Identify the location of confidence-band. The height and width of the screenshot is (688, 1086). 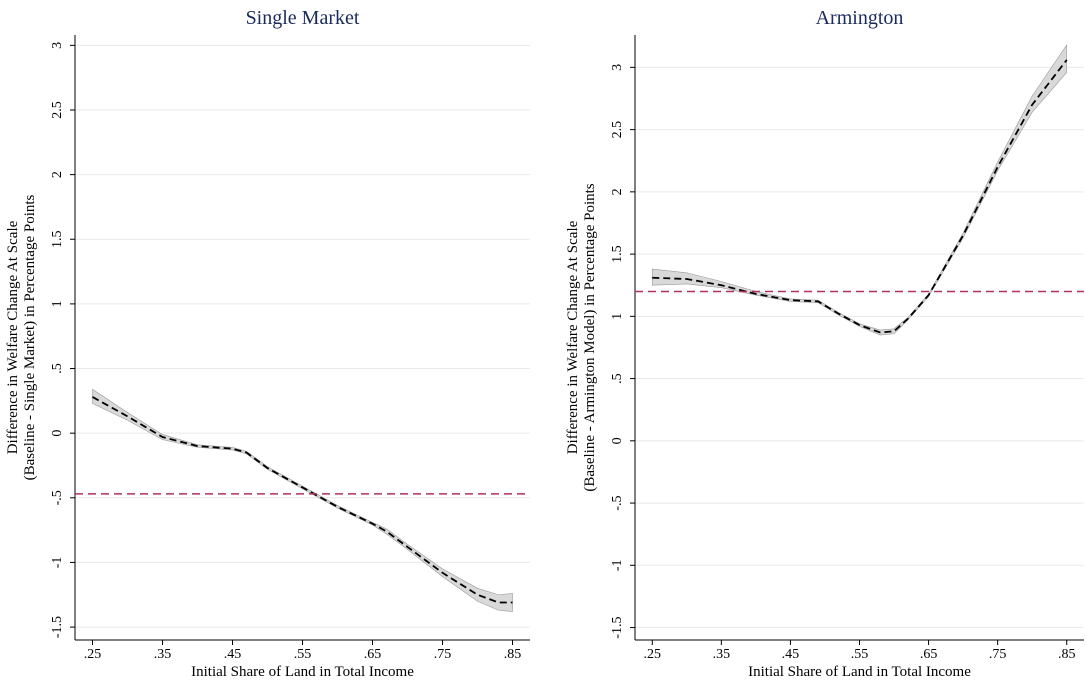
(302, 500).